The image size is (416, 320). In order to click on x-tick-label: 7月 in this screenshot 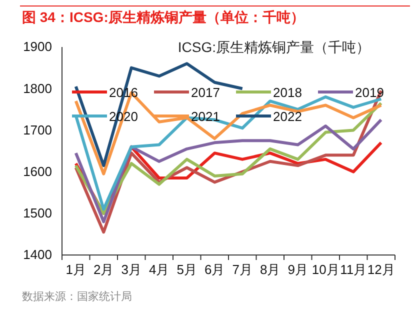, I will do `click(242, 270)`.